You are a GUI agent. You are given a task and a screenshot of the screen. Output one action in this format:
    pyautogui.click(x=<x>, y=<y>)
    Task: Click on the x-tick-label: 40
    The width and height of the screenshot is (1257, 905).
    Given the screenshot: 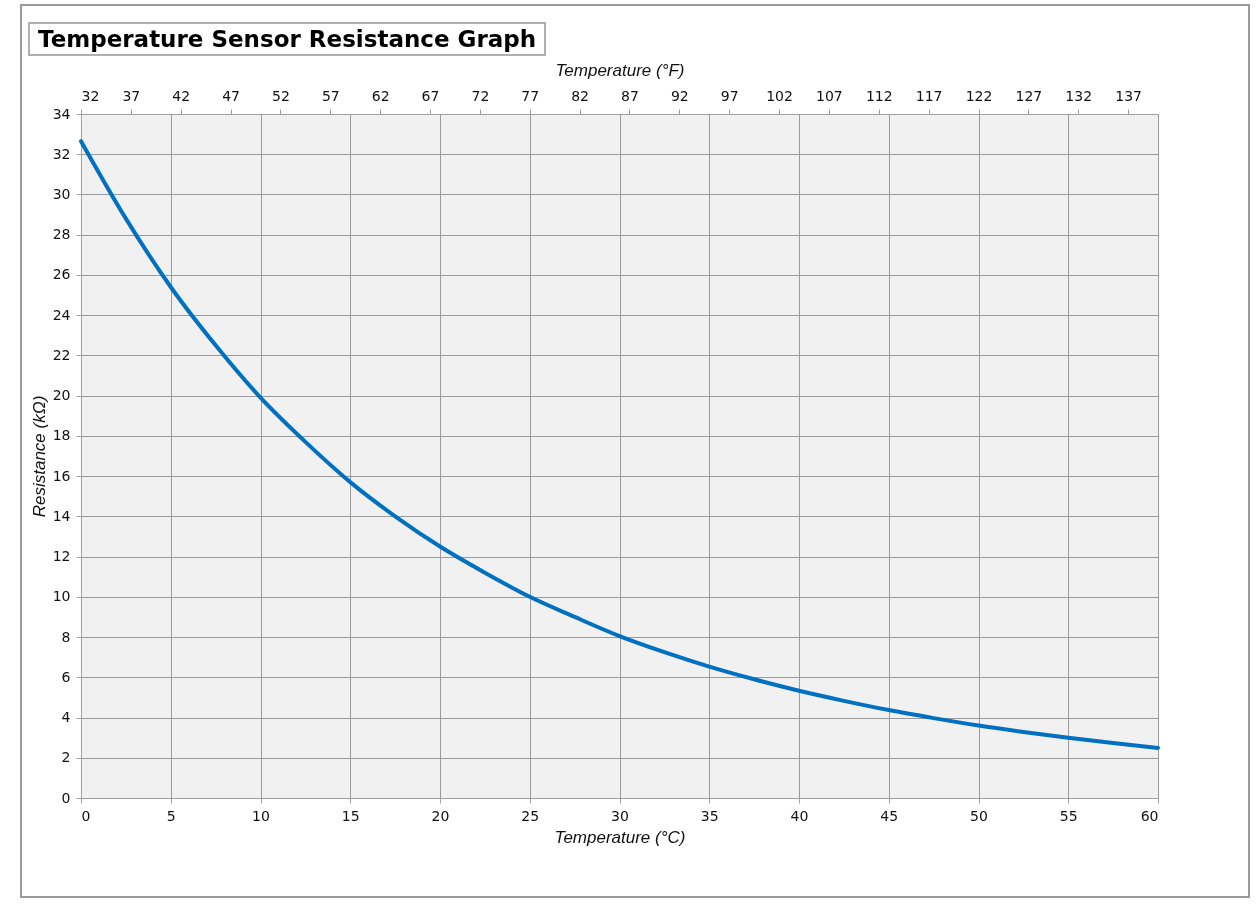 What is the action you would take?
    pyautogui.click(x=799, y=815)
    